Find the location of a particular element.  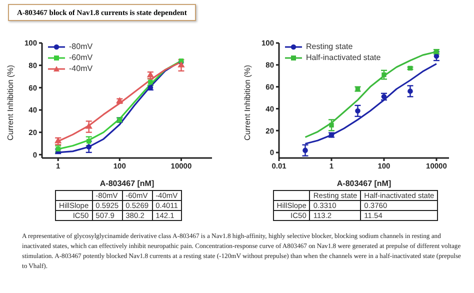

legend-label: Resting state is located at coordinates (329, 46).